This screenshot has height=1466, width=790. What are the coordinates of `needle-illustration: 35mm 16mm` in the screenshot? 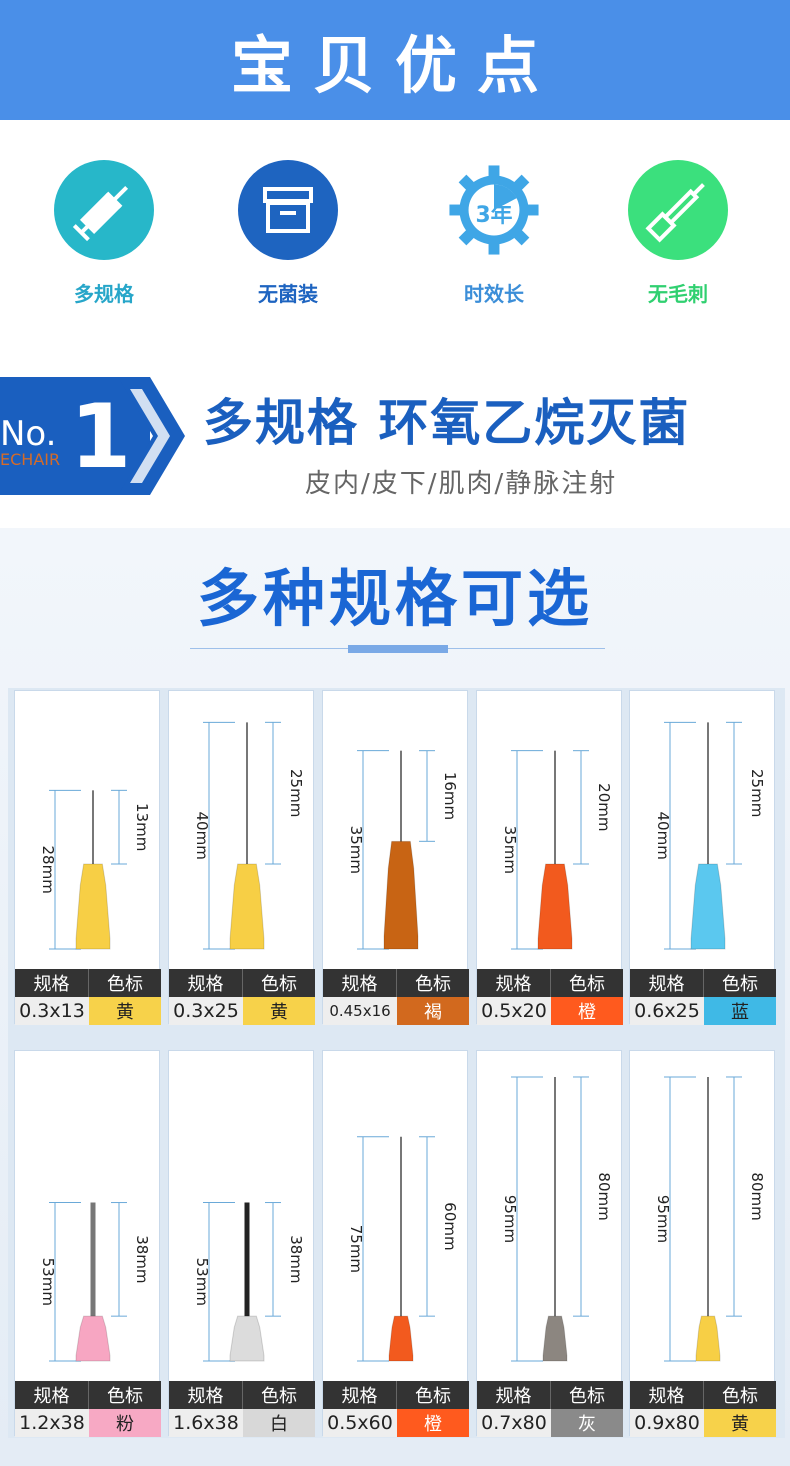 It's located at (403, 850).